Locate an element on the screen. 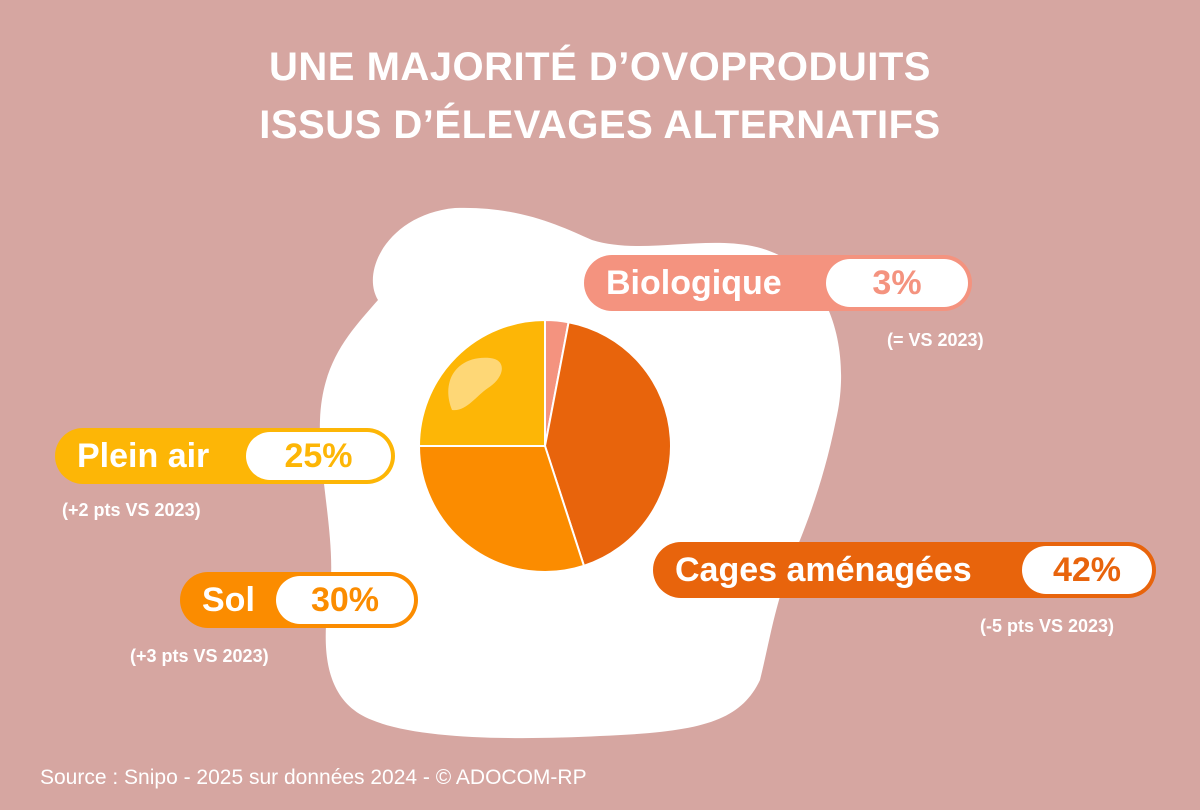 Image resolution: width=1200 pixels, height=810 pixels. note-biologique: (= VS 2023) is located at coordinates (935, 340).